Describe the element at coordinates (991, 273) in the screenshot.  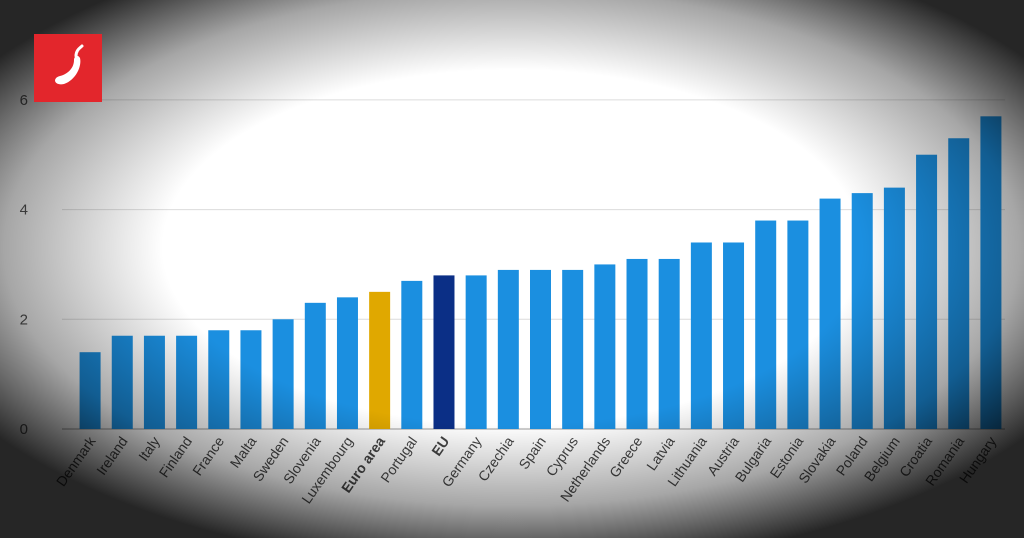
I see `bar-hungary` at that location.